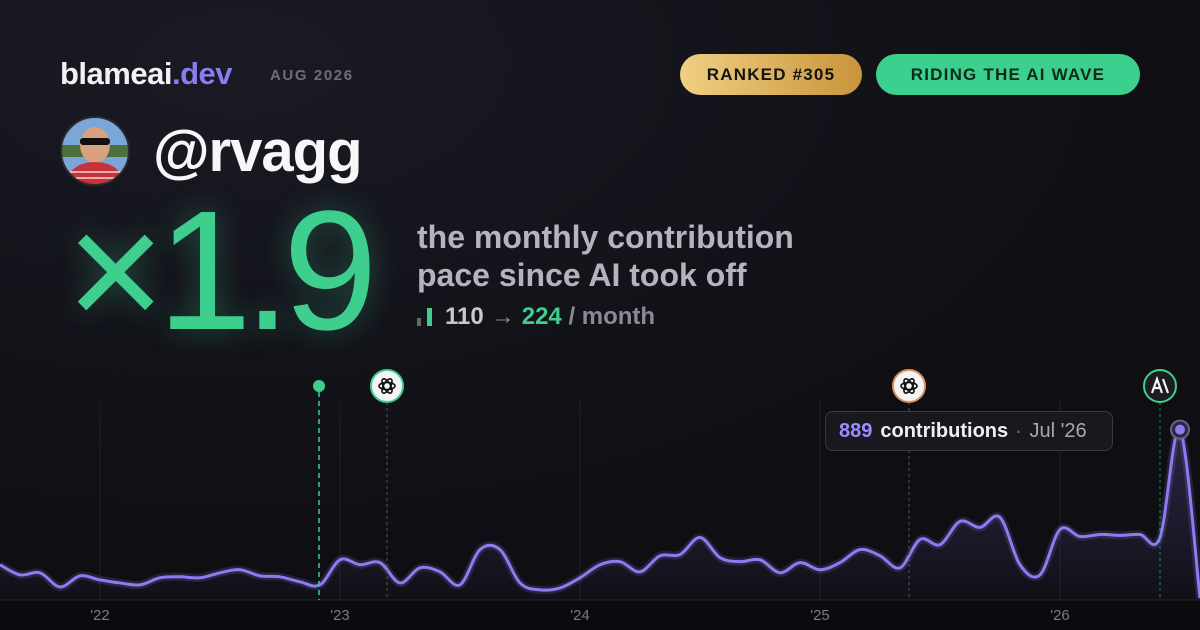 The width and height of the screenshot is (1200, 630). What do you see at coordinates (1180, 429) in the screenshot?
I see `highlight-point` at bounding box center [1180, 429].